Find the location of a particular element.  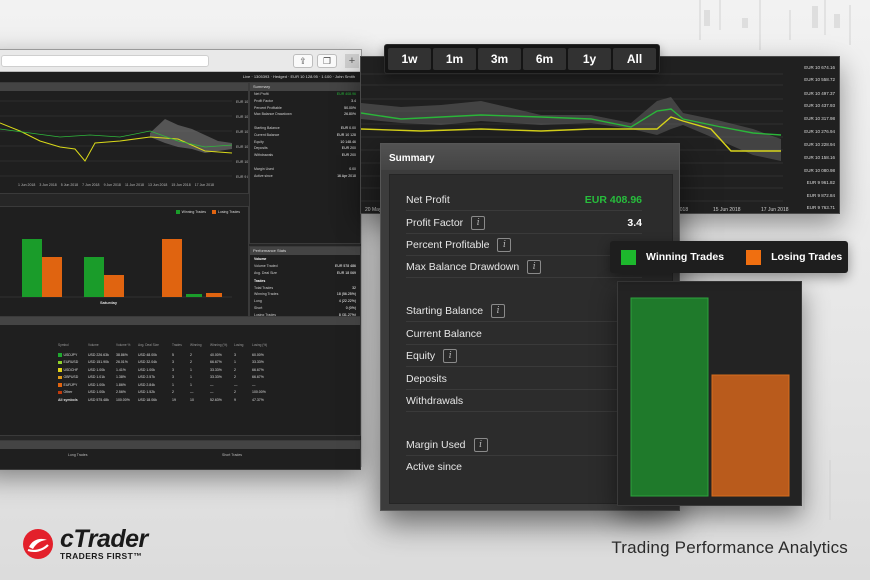

summary-label: Net Profit is located at coordinates (428, 199).